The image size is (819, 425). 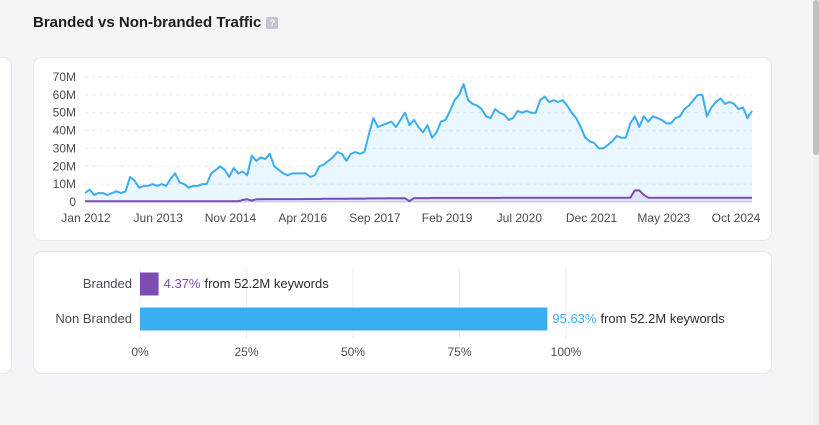 What do you see at coordinates (816, 212) in the screenshot?
I see `scrollbar-track` at bounding box center [816, 212].